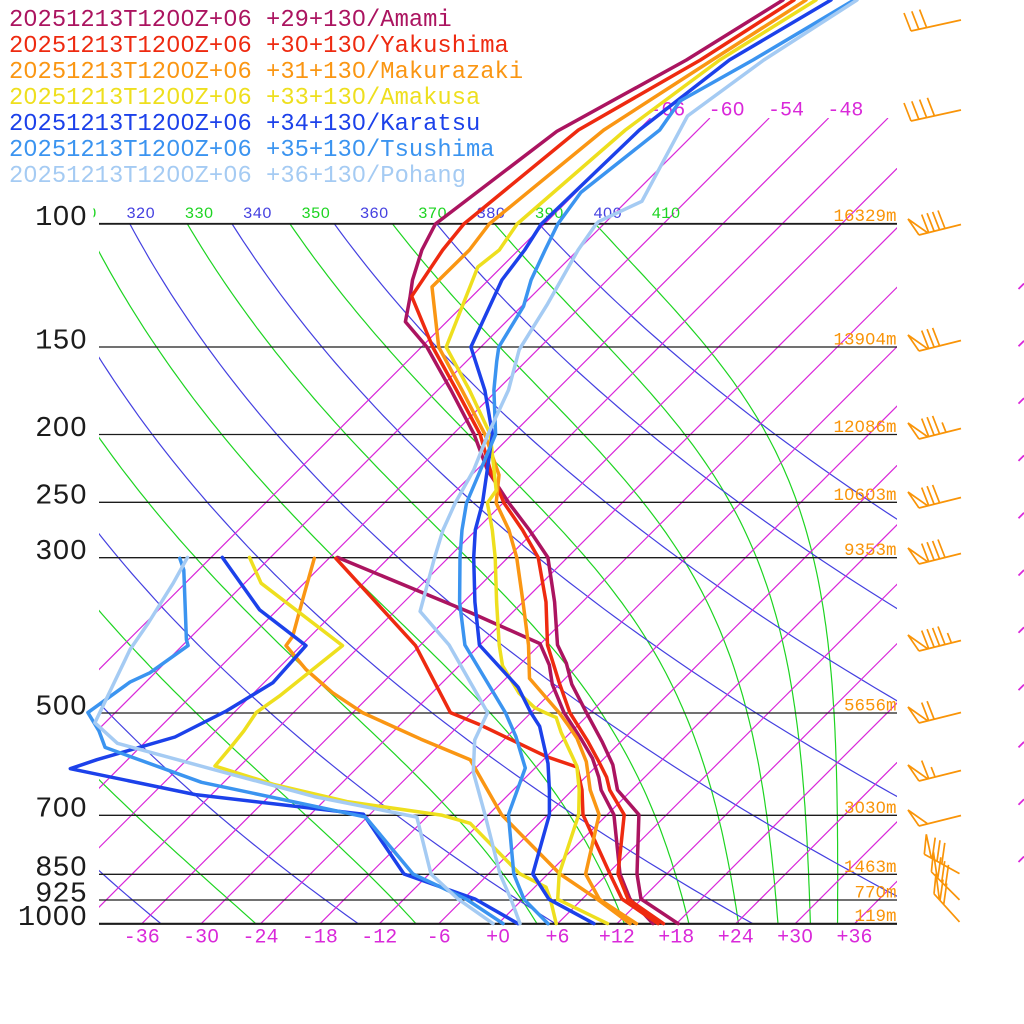 This screenshot has height=1024, width=1024. What do you see at coordinates (199, 214) in the screenshot?
I see `svg-text: 330` at bounding box center [199, 214].